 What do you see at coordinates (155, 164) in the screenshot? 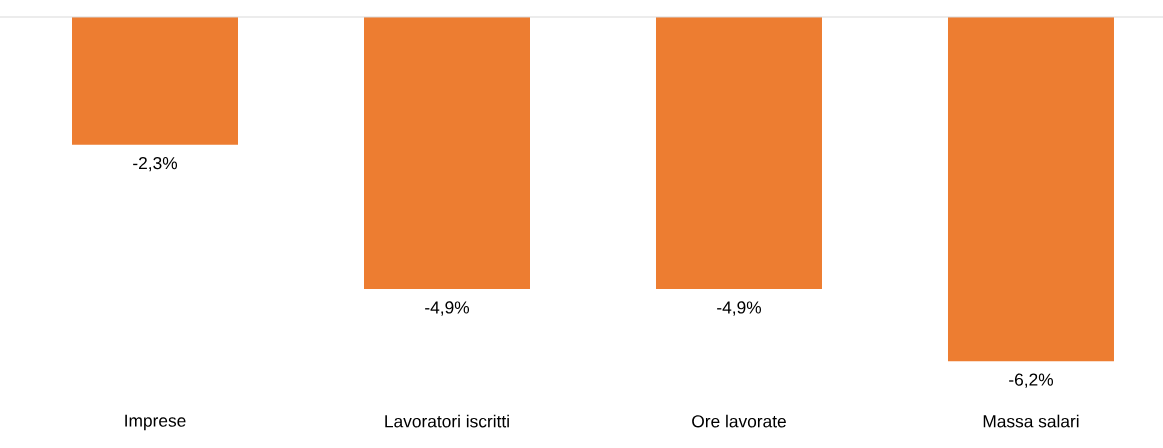
I see `data-label: -2,3%` at bounding box center [155, 164].